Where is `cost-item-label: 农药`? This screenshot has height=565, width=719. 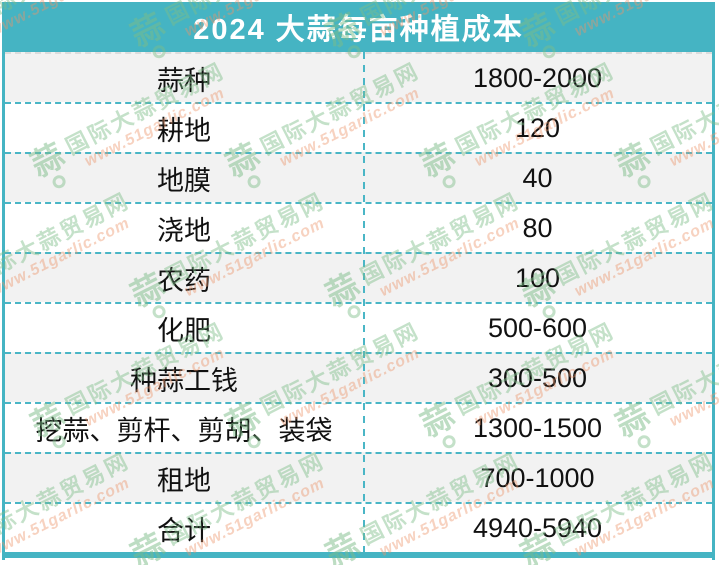 cost-item-label: 农药 is located at coordinates (184, 280).